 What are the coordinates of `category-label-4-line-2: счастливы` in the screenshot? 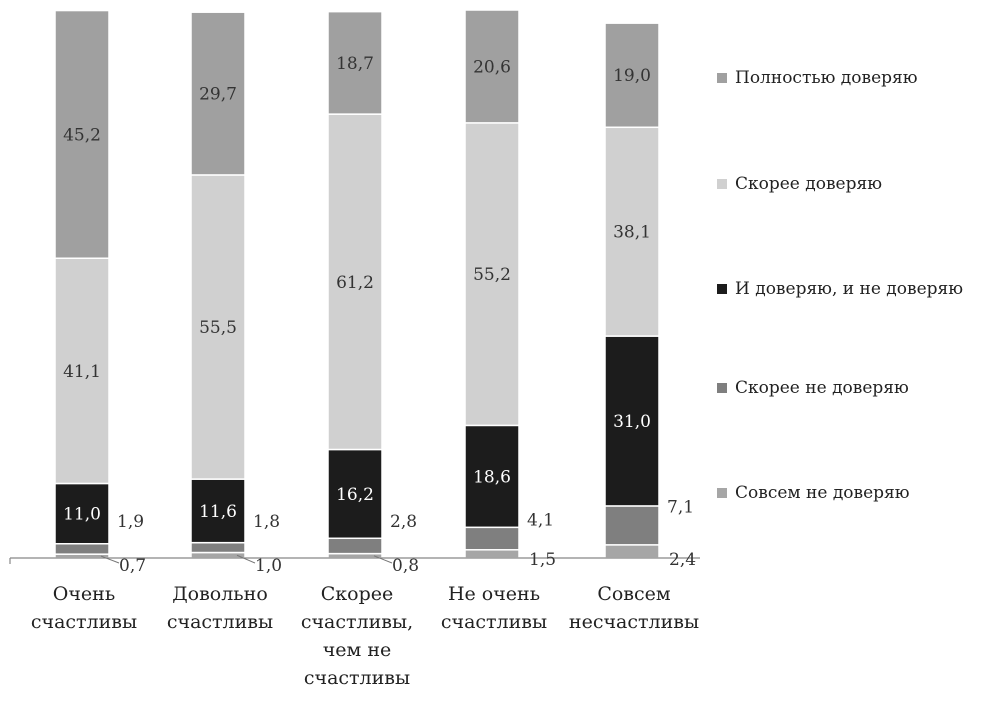 It's located at (494, 622).